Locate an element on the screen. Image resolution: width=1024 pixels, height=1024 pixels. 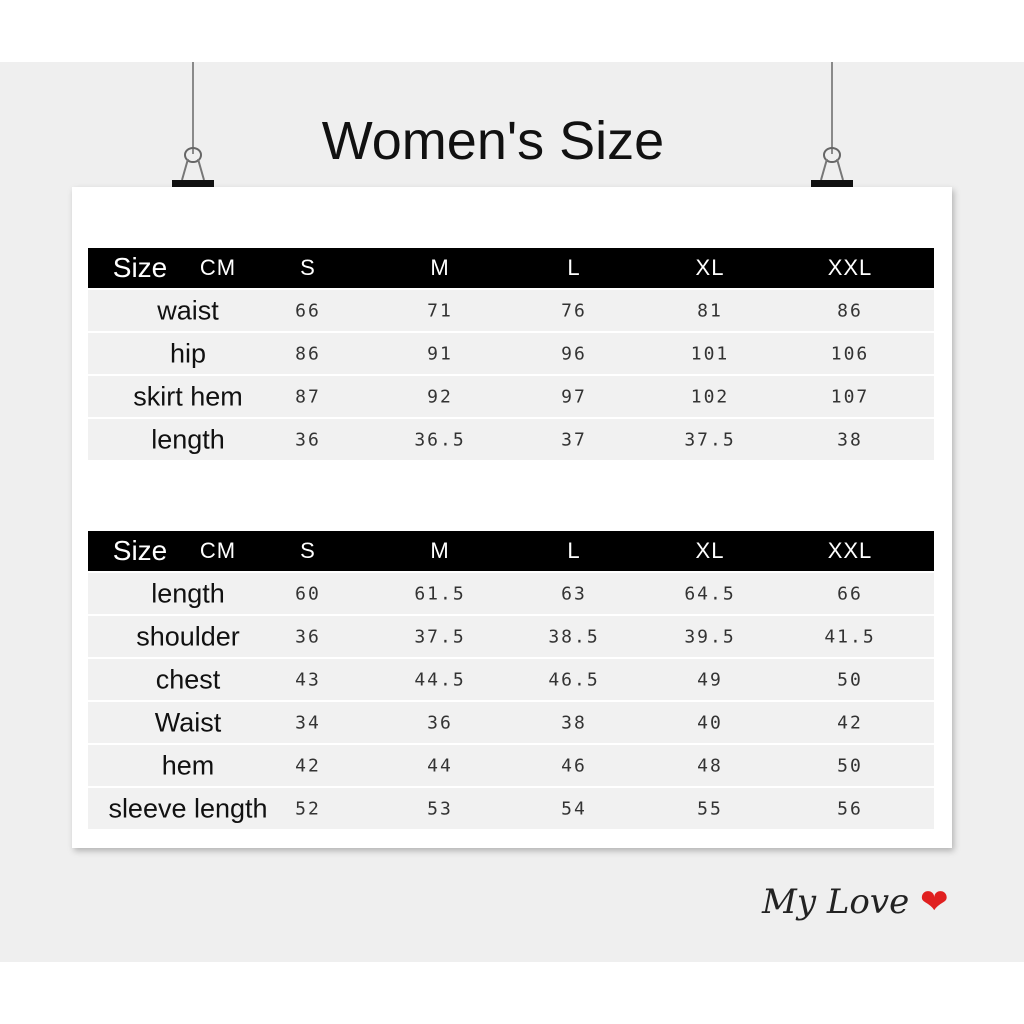
measurement-cell: 60 is located at coordinates (308, 593).